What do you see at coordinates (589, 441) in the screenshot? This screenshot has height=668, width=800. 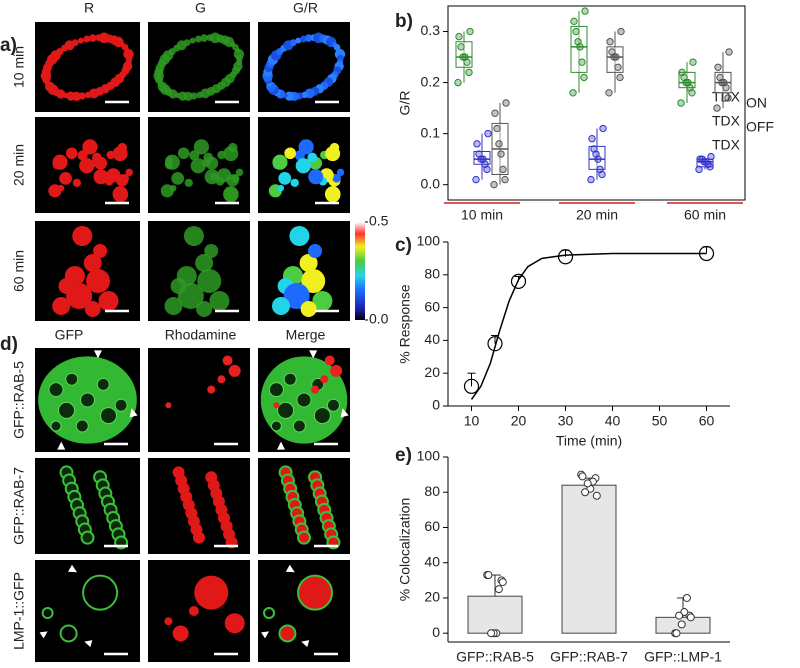 I see `x-axis-label: Time (min)` at bounding box center [589, 441].